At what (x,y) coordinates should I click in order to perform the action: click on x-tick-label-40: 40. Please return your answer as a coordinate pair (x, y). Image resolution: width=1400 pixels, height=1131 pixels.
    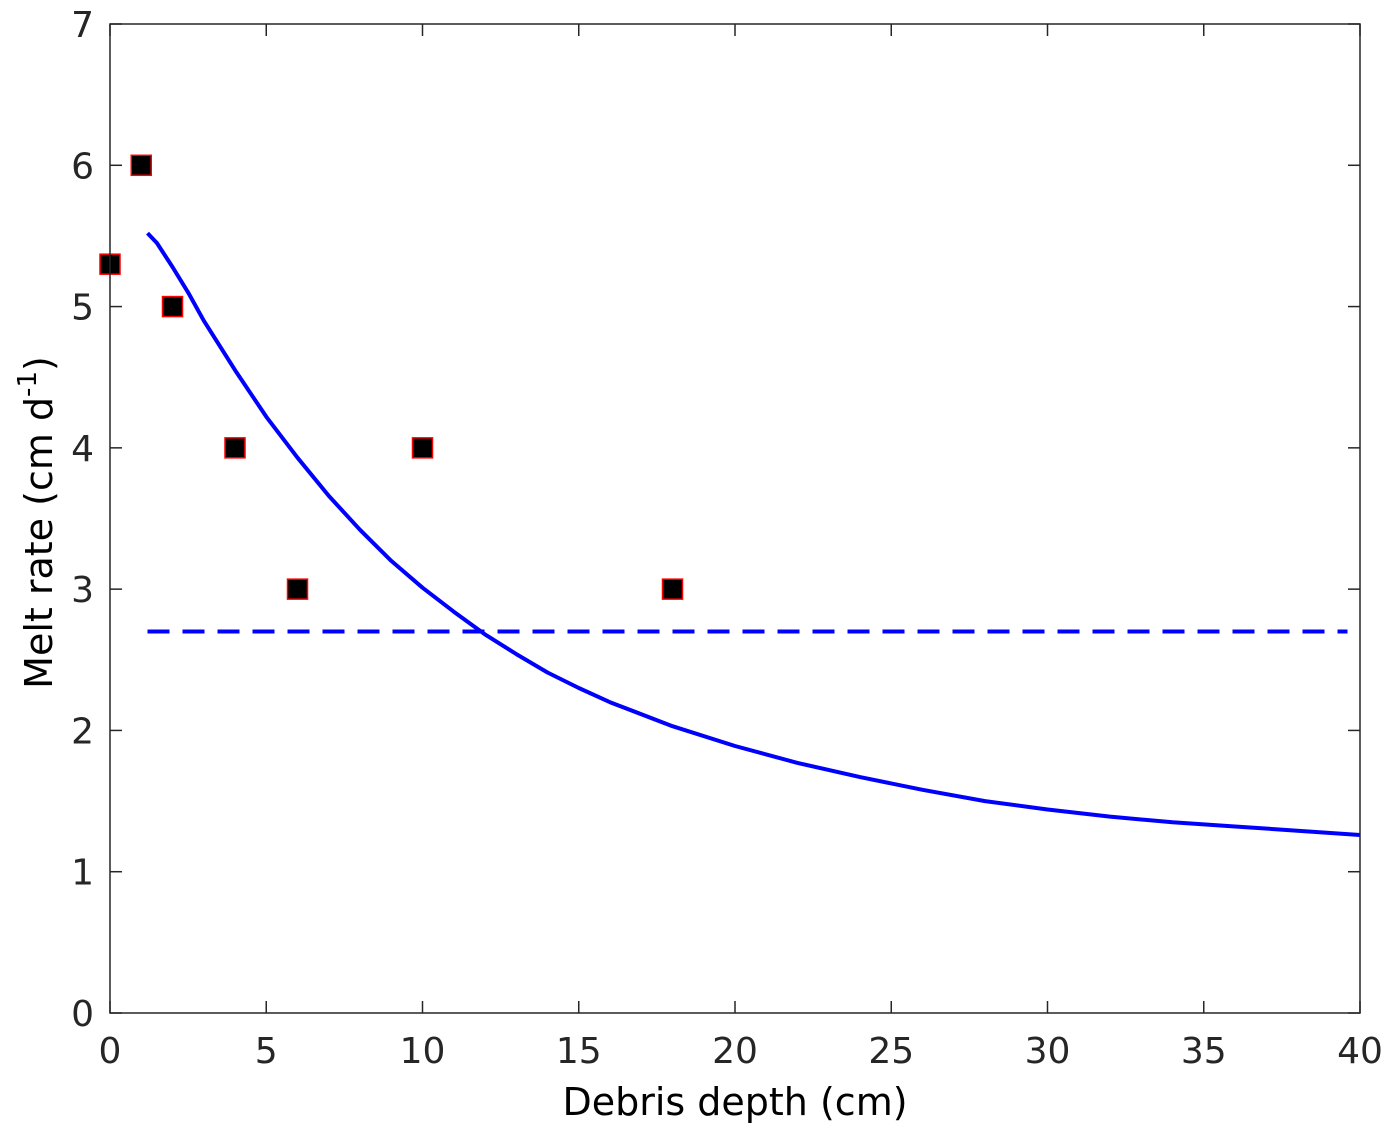
    Looking at the image, I should click on (1360, 1051).